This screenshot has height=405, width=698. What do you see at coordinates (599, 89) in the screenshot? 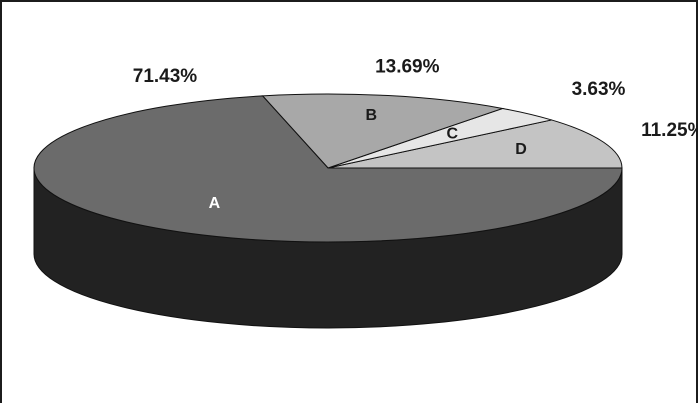
I see `value-label-c: 3.63%` at bounding box center [599, 89].